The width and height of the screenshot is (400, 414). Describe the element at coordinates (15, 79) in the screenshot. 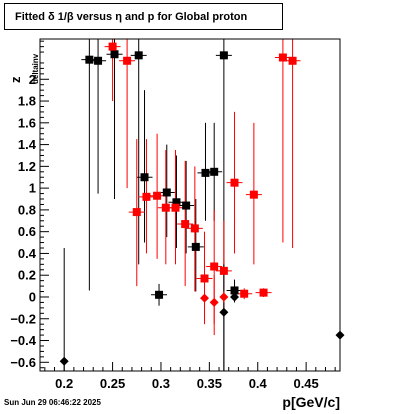

I see `y-axis-label: z` at that location.